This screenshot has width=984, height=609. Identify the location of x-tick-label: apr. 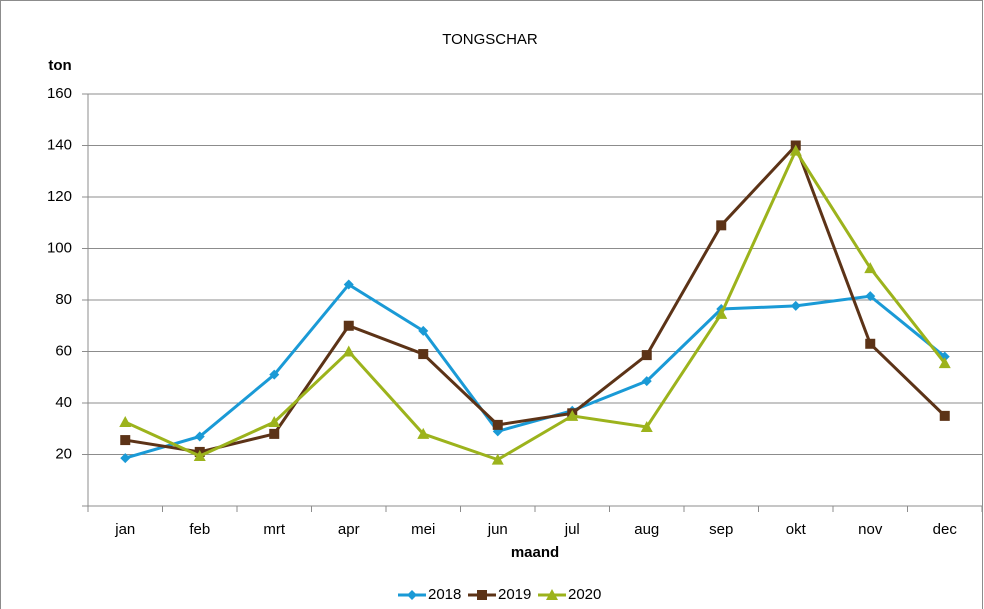
(349, 529).